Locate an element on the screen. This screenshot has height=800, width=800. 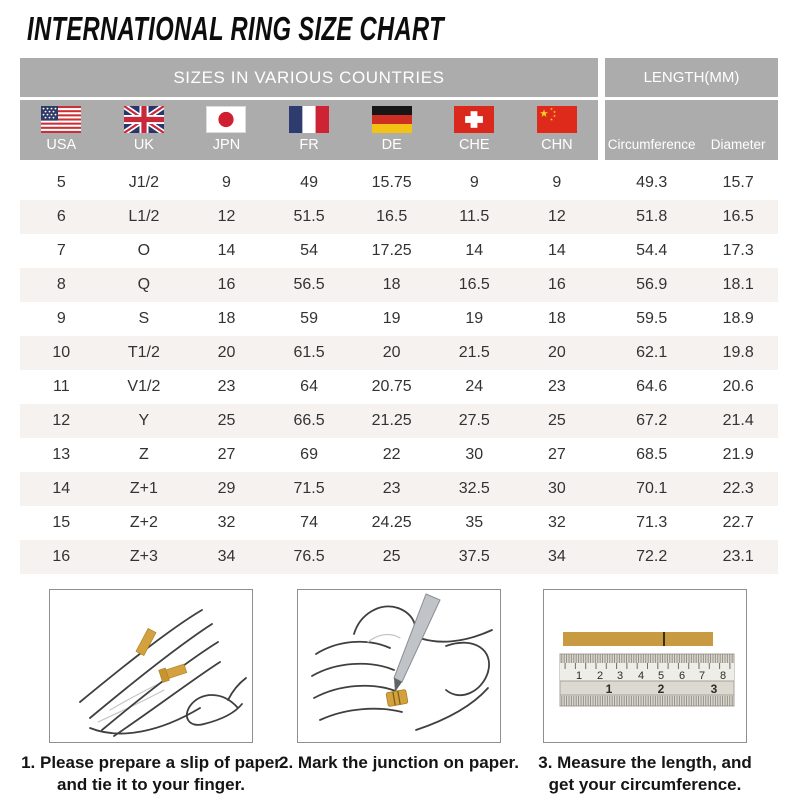
column-header-usa: USA is located at coordinates (61, 130).